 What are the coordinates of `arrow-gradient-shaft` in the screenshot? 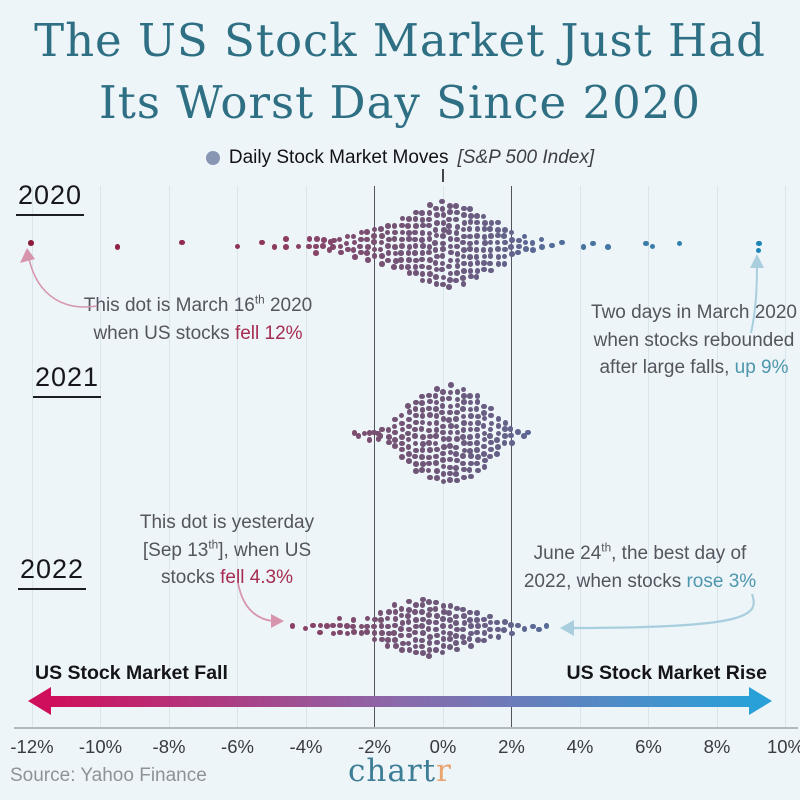 It's located at (400, 701).